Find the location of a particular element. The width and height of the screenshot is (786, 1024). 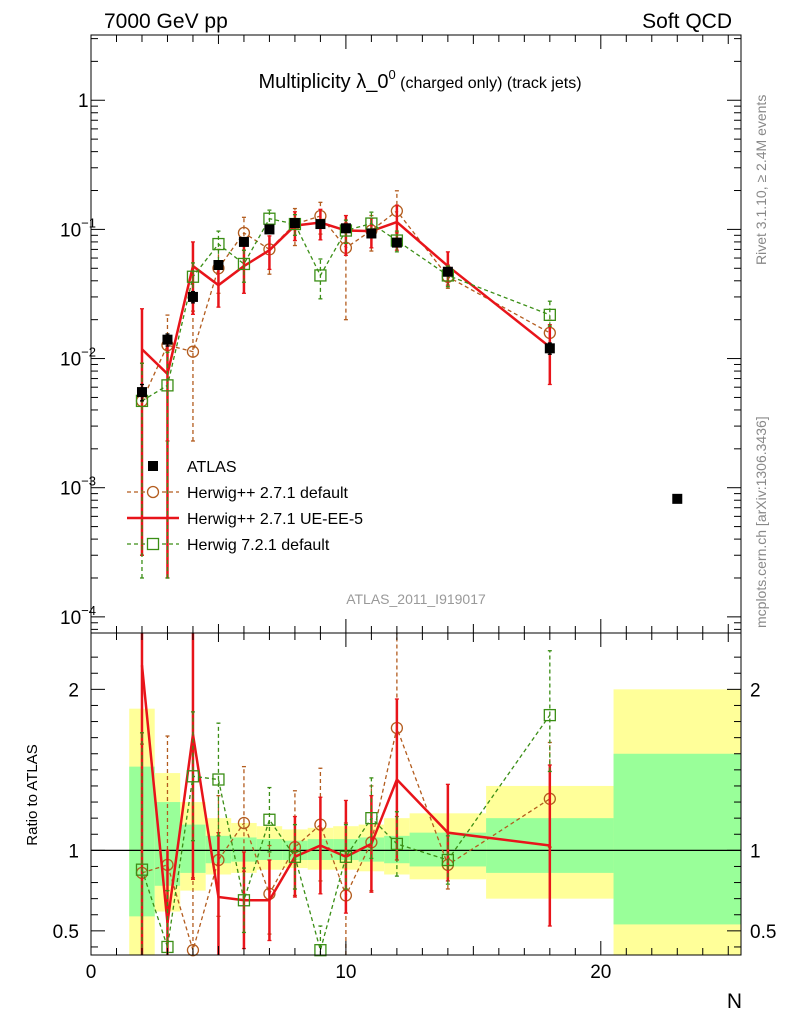

y-tick-label: 10⁻³ is located at coordinates (78, 487).